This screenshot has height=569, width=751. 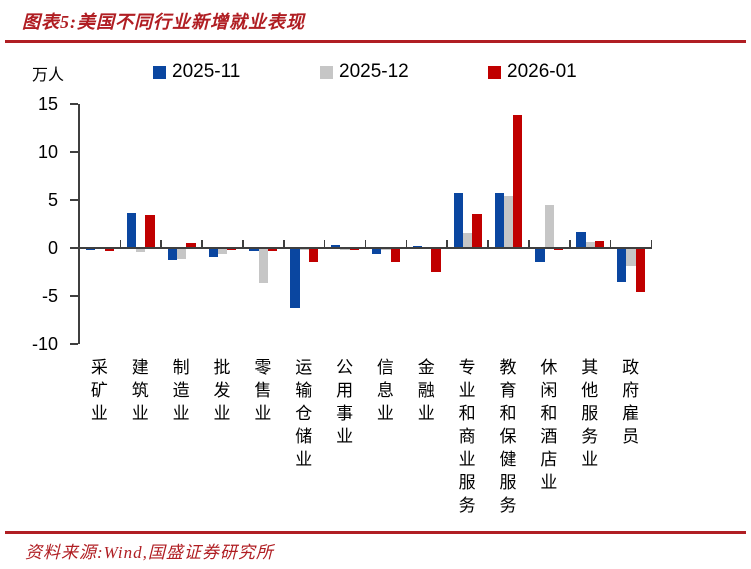 What do you see at coordinates (395, 256) in the screenshot?
I see `bar-2026-01-信息业` at bounding box center [395, 256].